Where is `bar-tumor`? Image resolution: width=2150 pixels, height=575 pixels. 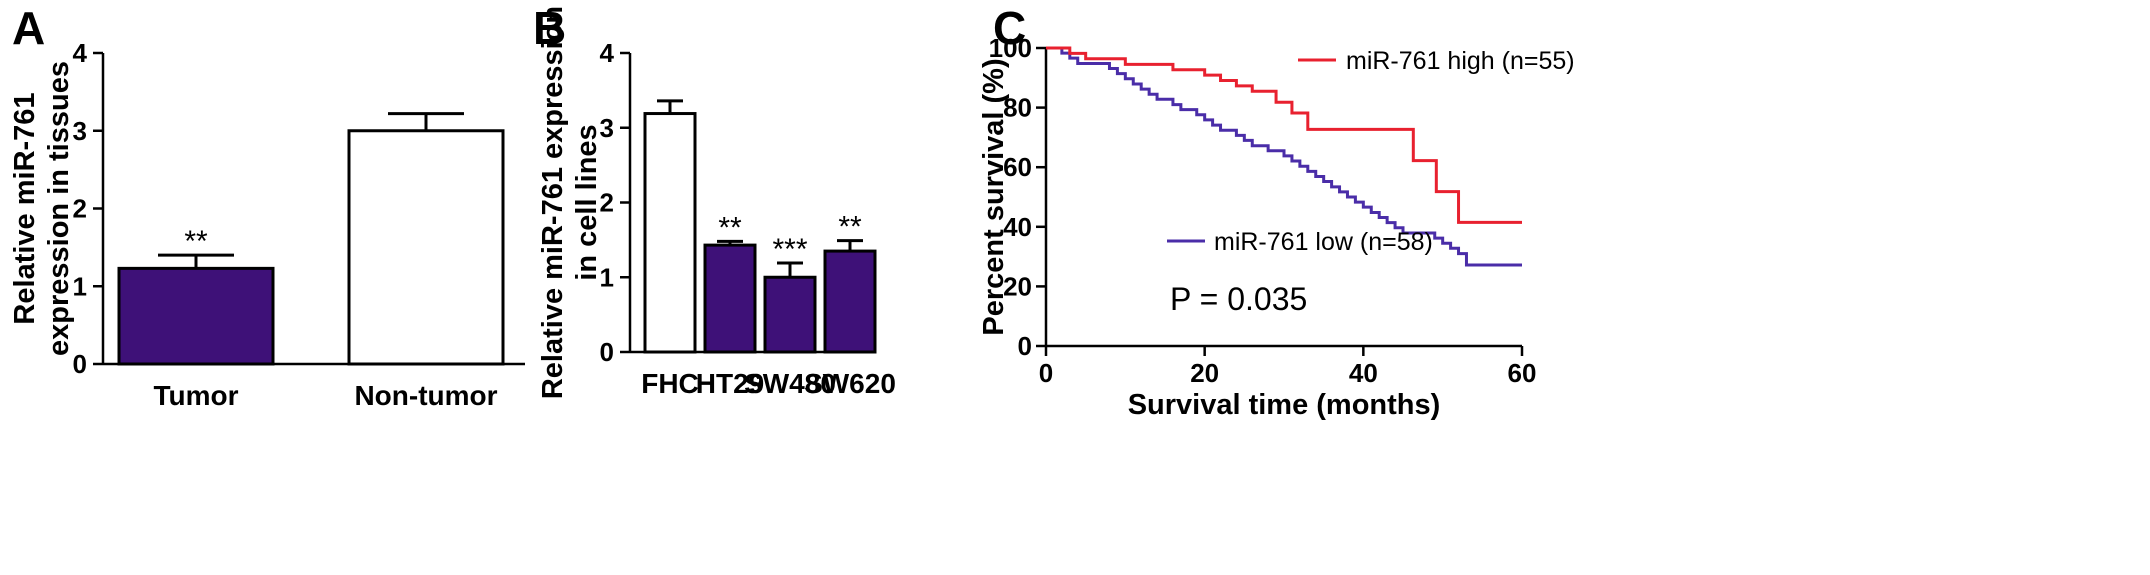
bar-tumor is located at coordinates (196, 316).